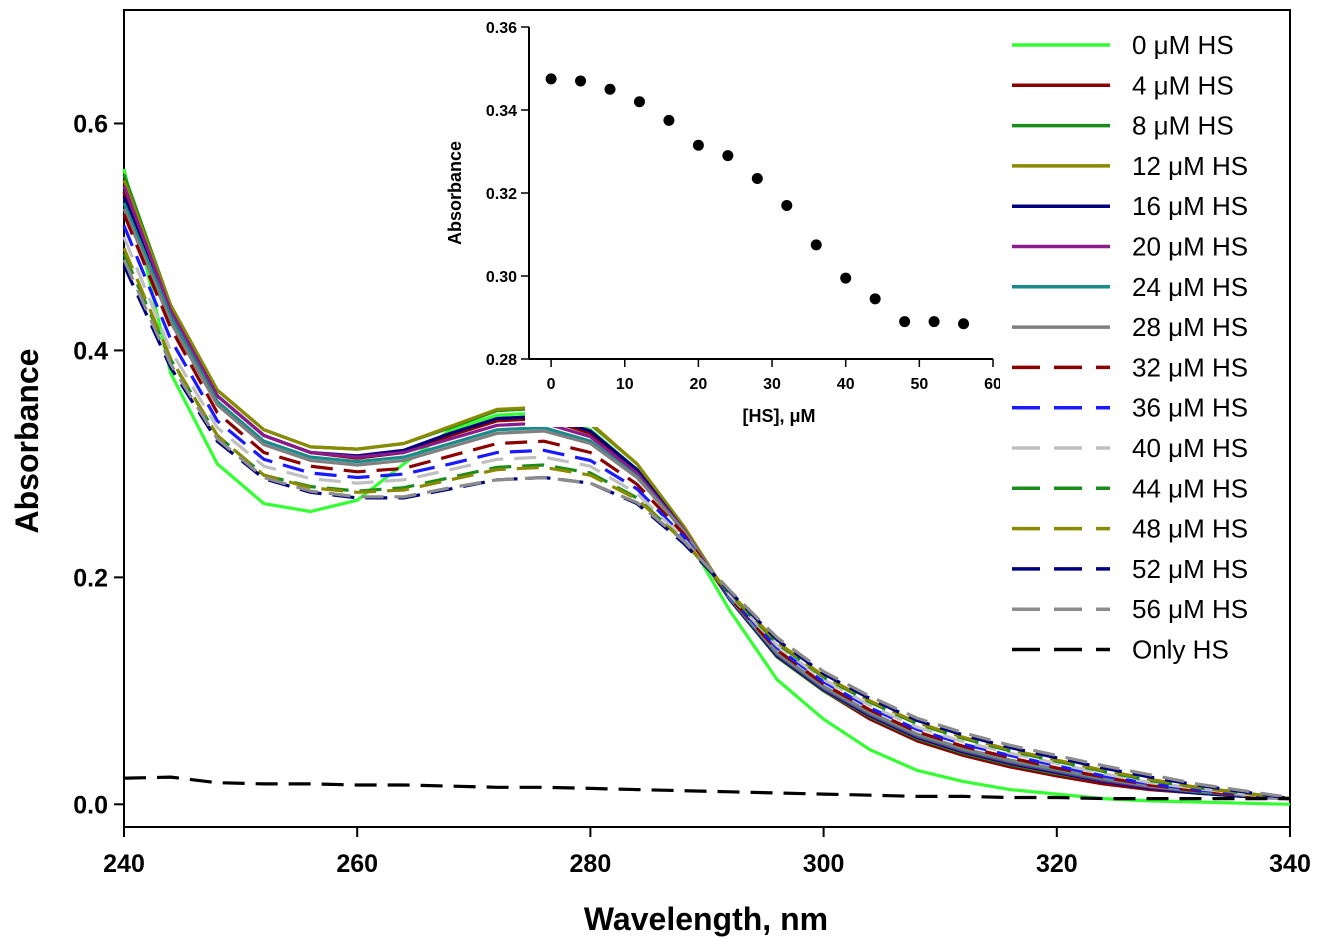 Image resolution: width=1321 pixels, height=950 pixels. Describe the element at coordinates (1130, 609) in the screenshot. I see `legend-item: 56 μM HS` at that location.